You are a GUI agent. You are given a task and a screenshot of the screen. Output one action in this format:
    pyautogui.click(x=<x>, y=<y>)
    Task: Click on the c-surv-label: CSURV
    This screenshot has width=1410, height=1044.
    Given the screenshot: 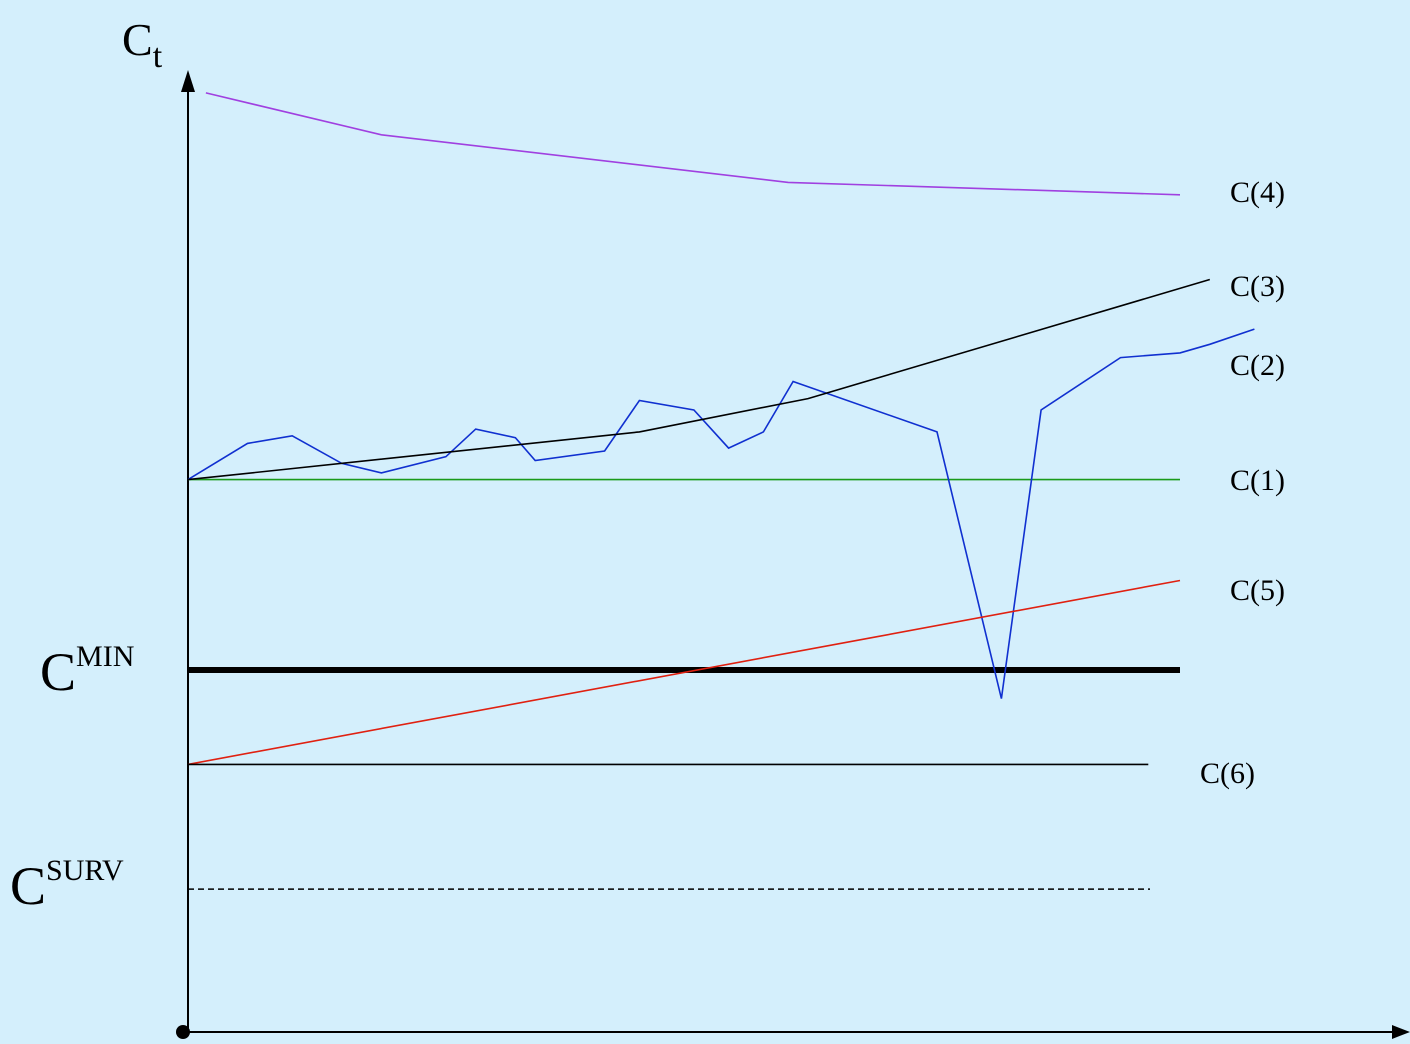 What is the action you would take?
    pyautogui.click(x=67, y=885)
    